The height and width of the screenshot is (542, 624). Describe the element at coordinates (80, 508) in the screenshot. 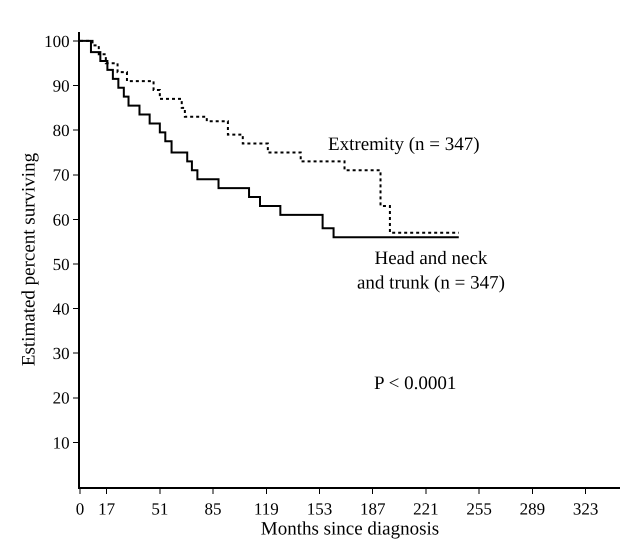

I see `x-tick-label: 0` at that location.